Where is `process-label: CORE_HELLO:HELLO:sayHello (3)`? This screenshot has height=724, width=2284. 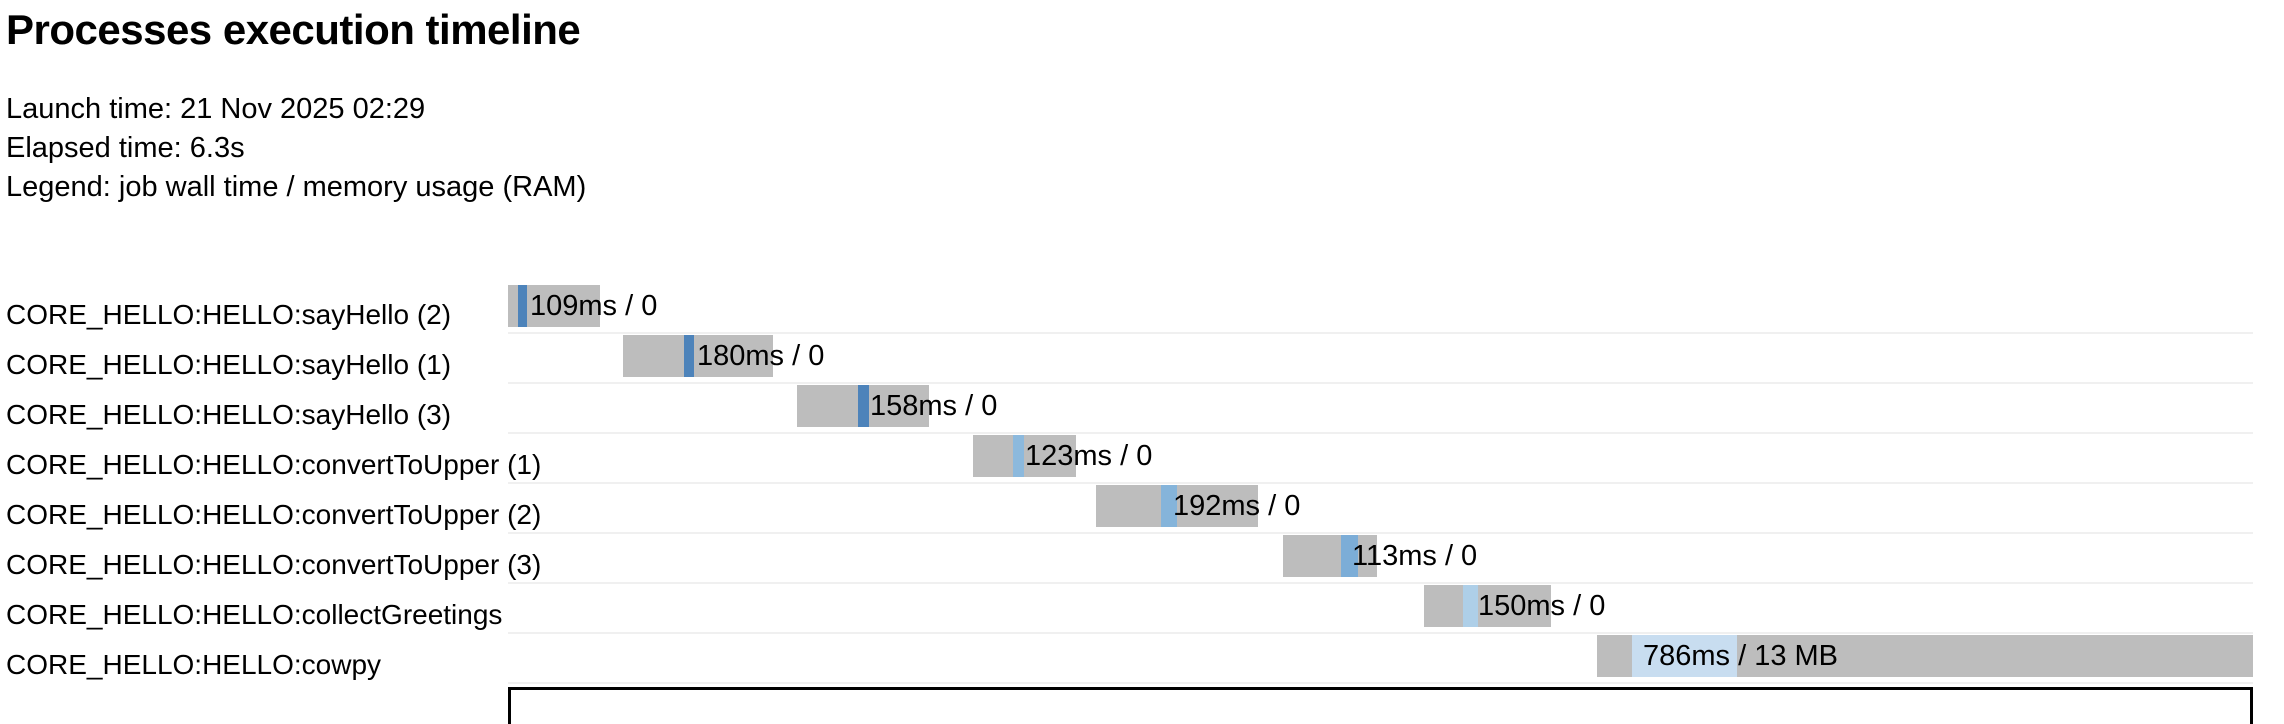
process-label: CORE_HELLO:HELLO:sayHello (3) is located at coordinates (229, 414).